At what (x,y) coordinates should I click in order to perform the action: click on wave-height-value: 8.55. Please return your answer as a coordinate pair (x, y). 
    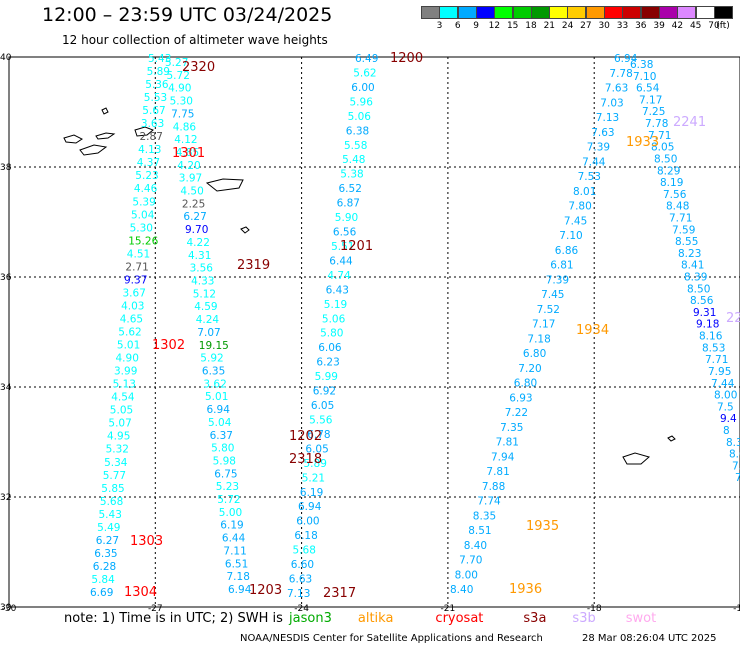
    Looking at the image, I should click on (686, 242).